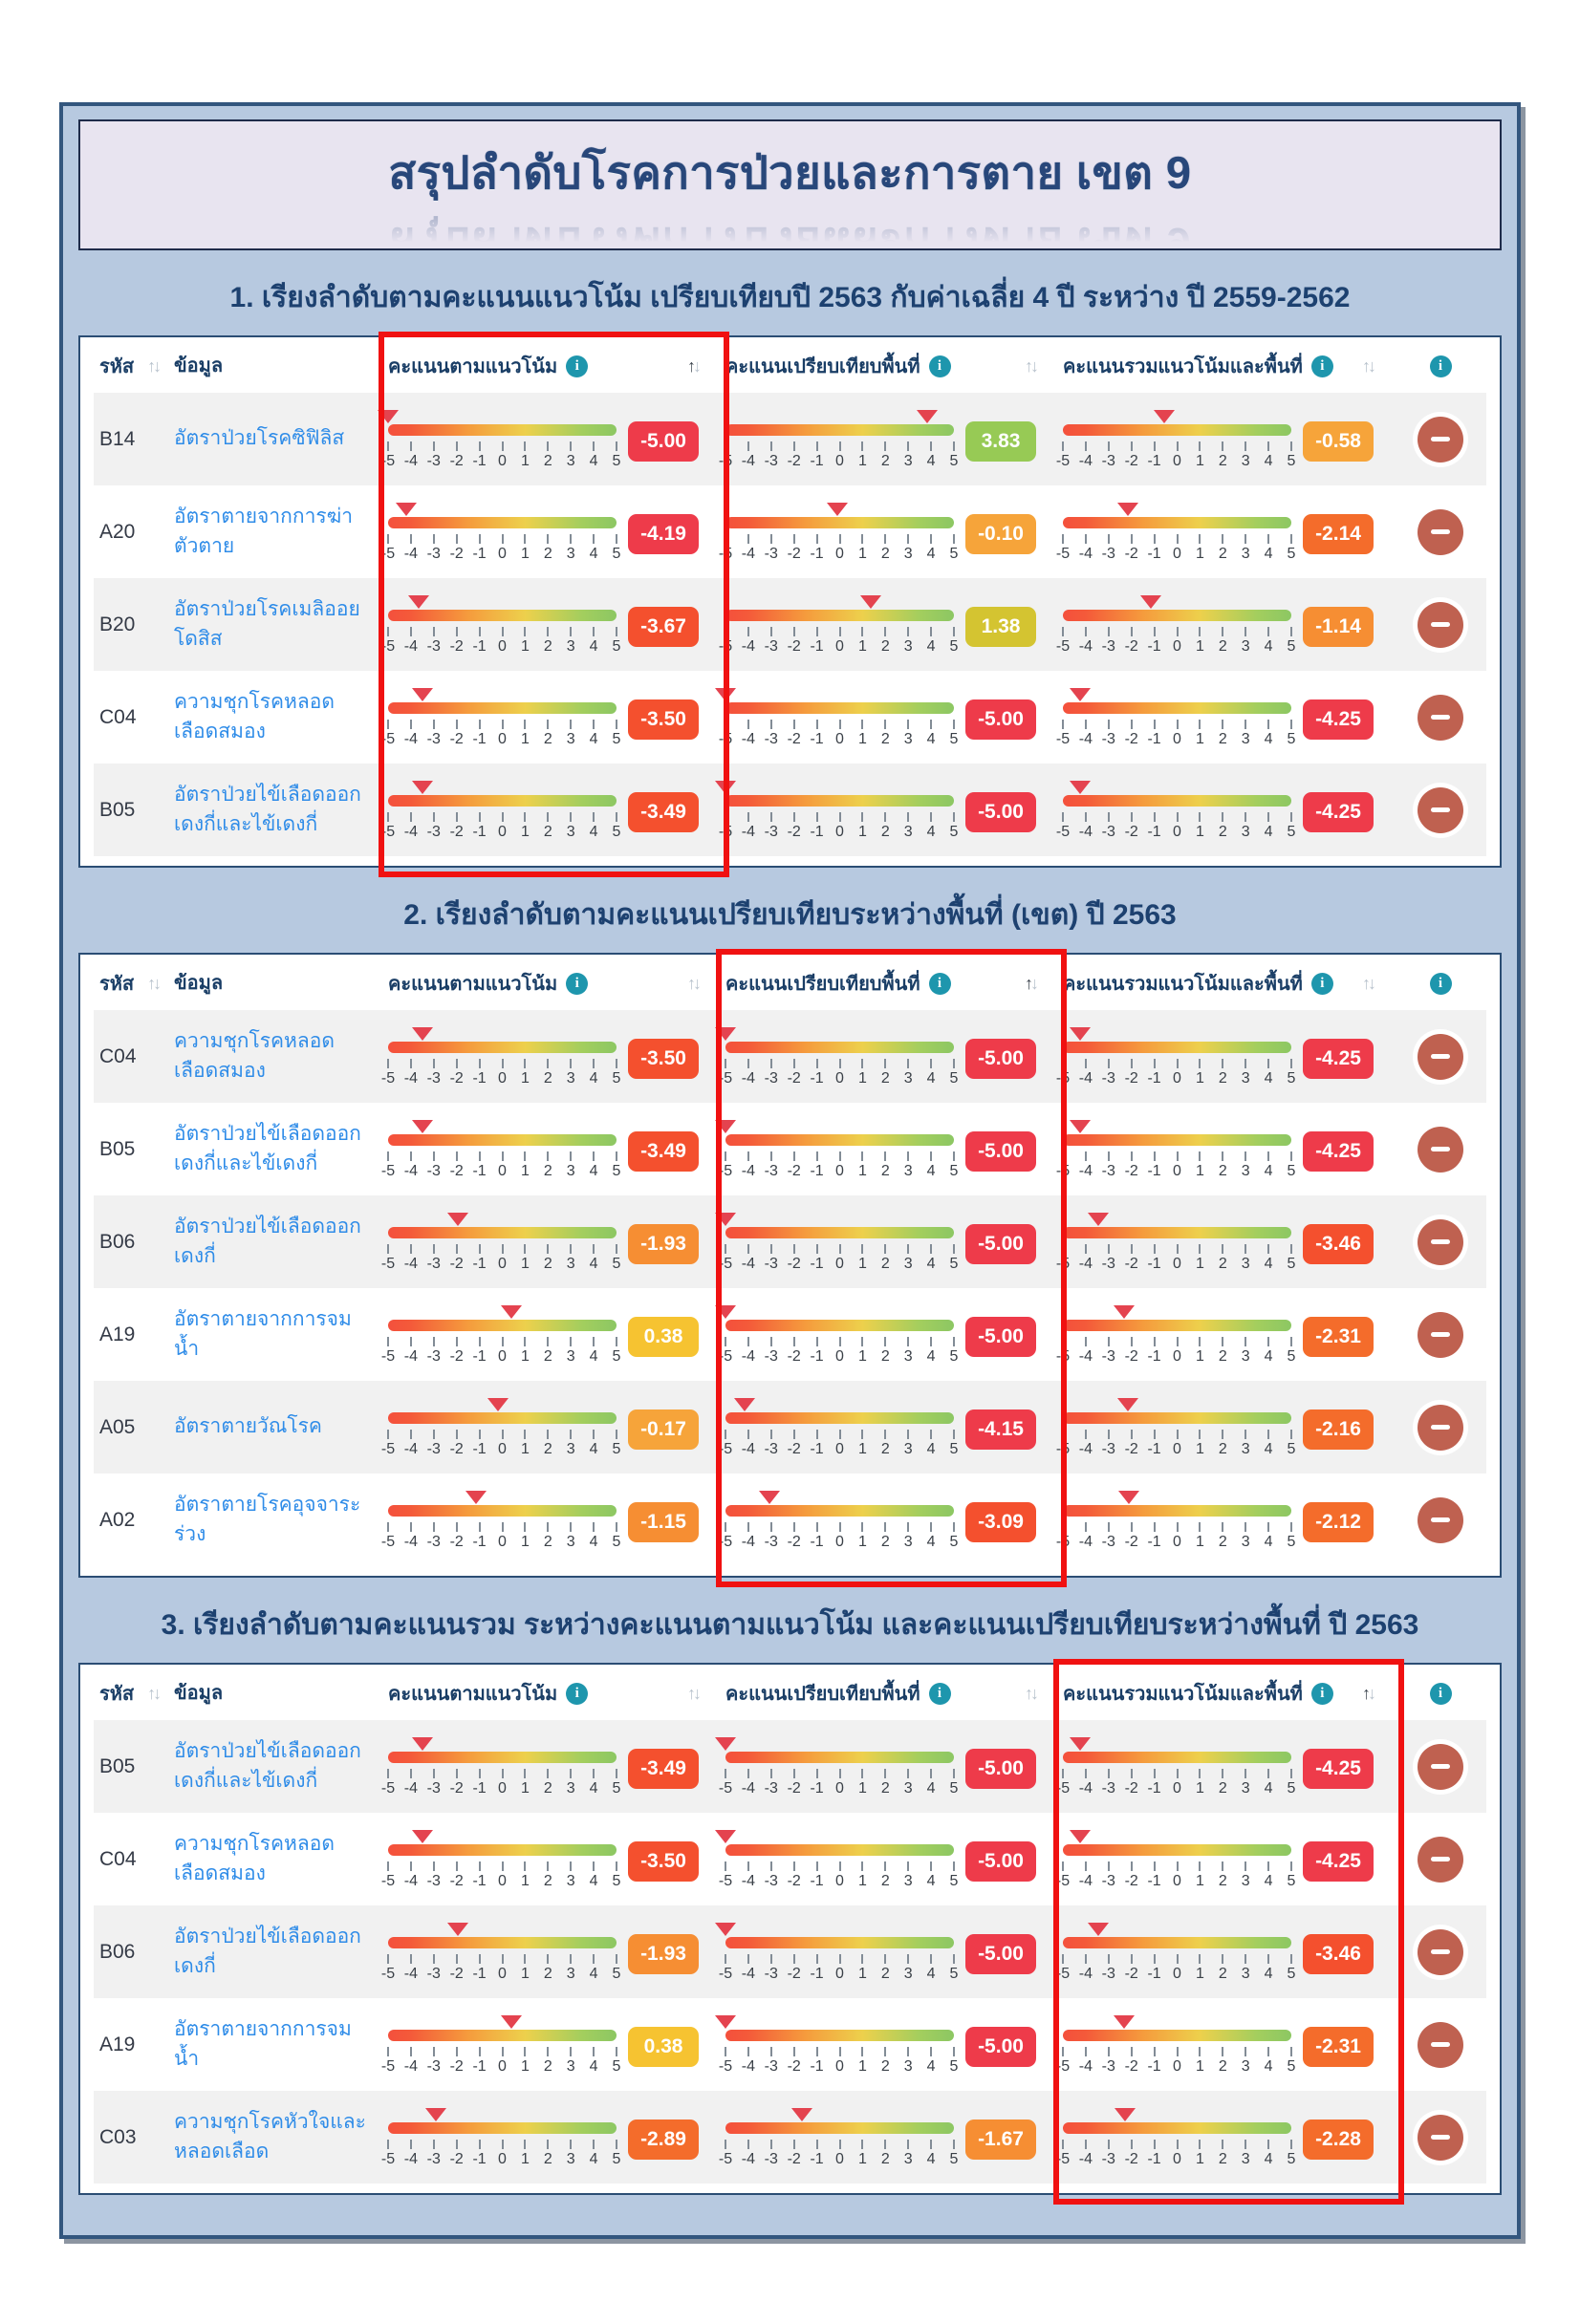 This screenshot has height=2324, width=1580. What do you see at coordinates (862, 832) in the screenshot?
I see `tick-label: 1` at bounding box center [862, 832].